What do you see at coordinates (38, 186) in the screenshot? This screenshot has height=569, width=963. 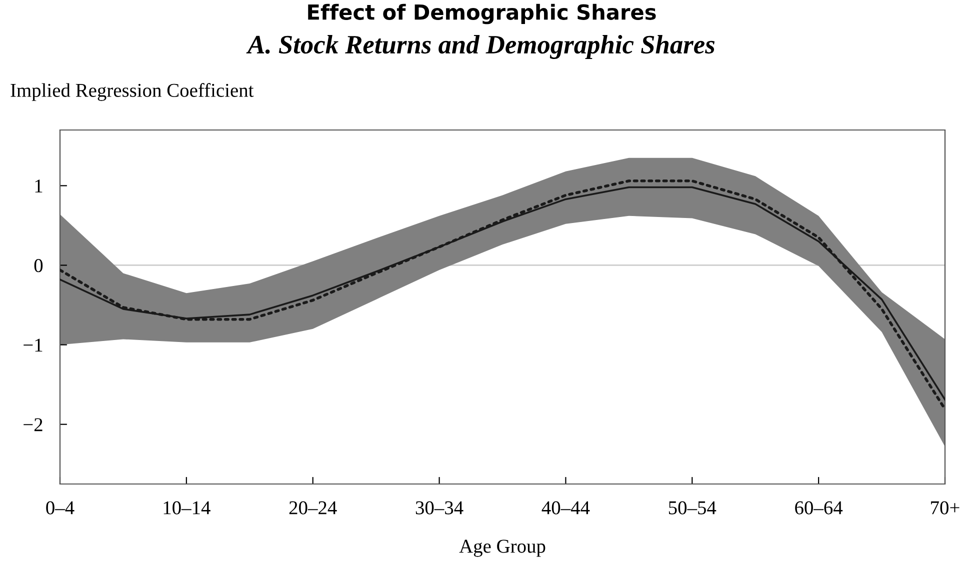 I see `y-tick-label: 1` at bounding box center [38, 186].